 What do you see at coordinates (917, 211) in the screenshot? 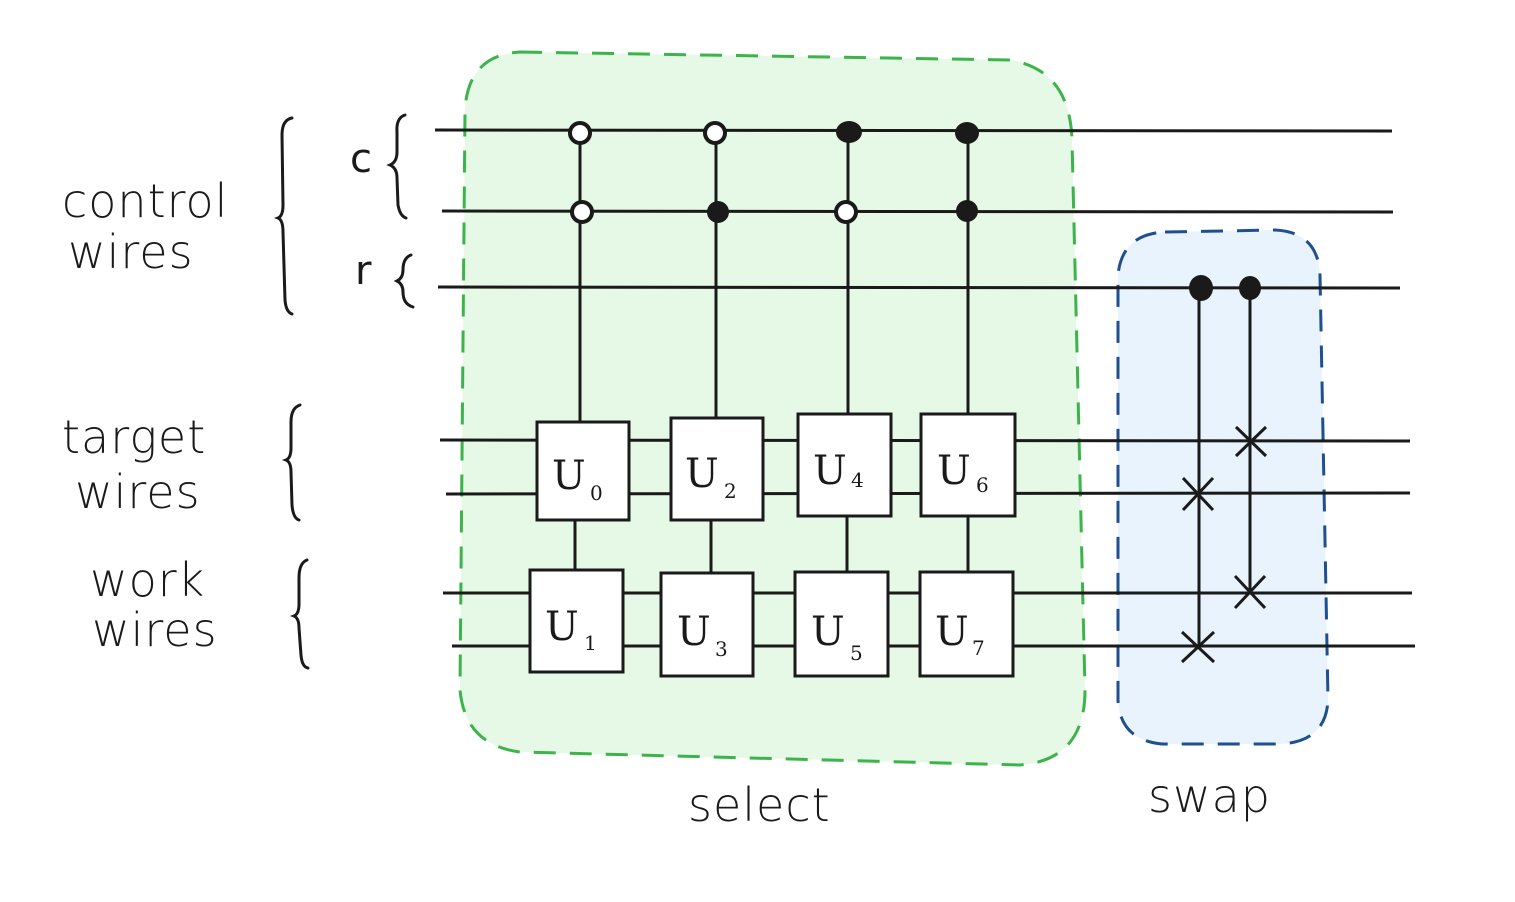
I see `wire-c2` at bounding box center [917, 211].